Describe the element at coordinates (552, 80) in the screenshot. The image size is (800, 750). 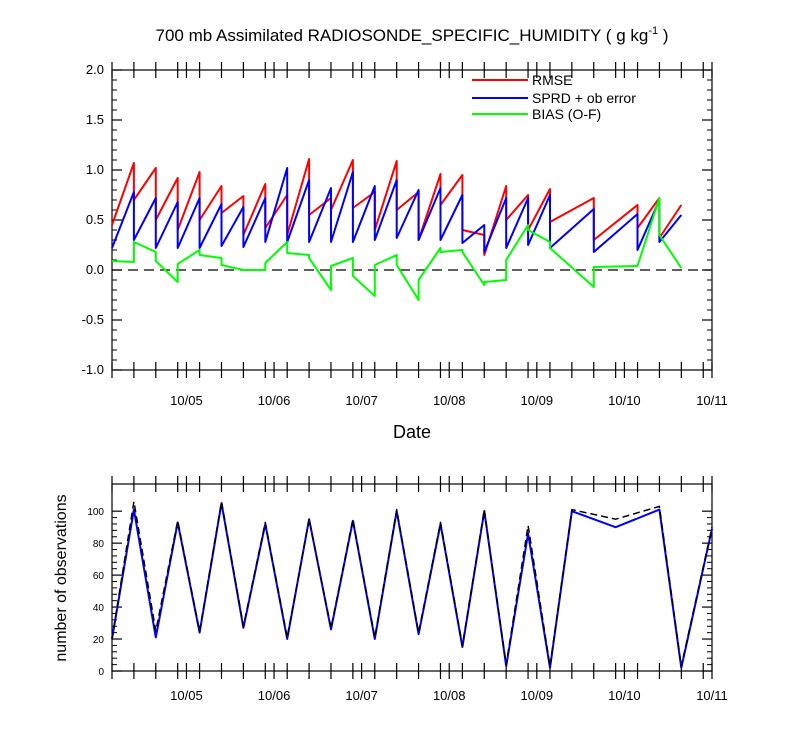
I see `legend-label-rmse: RMSE` at that location.